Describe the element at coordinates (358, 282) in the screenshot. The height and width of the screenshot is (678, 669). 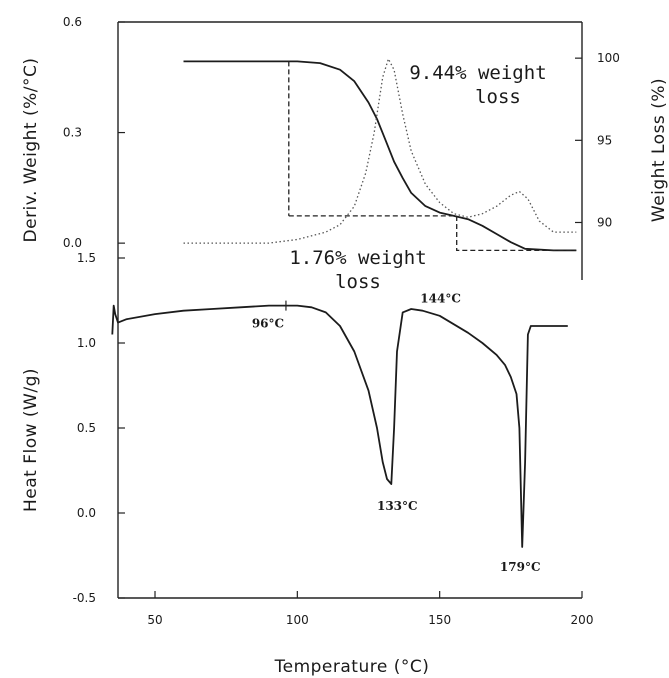
I see `annotation-176-line2: loss` at that location.